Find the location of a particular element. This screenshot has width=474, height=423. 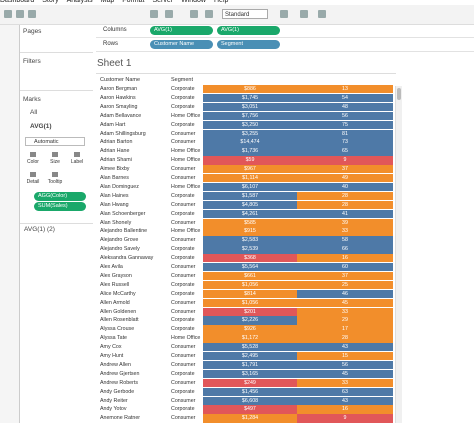

sales-cell: $1,456 is located at coordinates (250, 391).